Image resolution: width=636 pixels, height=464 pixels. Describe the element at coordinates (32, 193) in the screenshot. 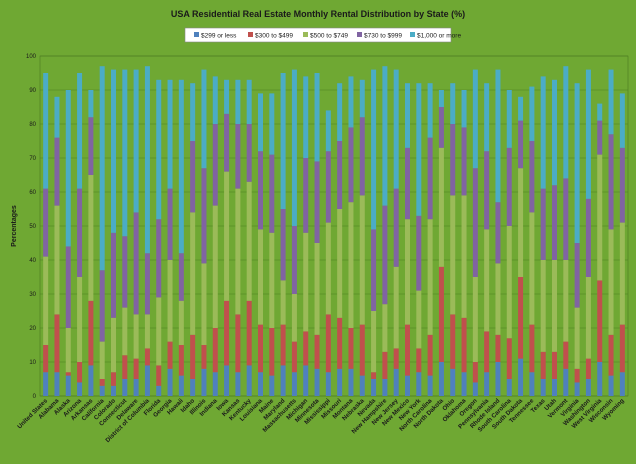

I see `y-tick-label: 60` at that location.